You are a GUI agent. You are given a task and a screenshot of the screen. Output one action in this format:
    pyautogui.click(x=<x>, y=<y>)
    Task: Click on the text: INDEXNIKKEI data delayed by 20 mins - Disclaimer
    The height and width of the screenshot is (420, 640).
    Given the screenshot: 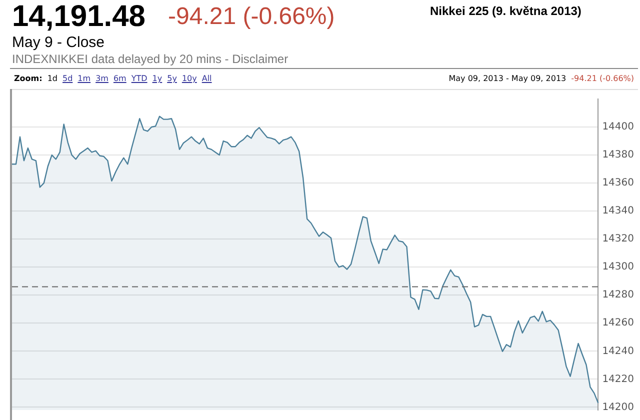 What is the action you would take?
    pyautogui.click(x=150, y=59)
    